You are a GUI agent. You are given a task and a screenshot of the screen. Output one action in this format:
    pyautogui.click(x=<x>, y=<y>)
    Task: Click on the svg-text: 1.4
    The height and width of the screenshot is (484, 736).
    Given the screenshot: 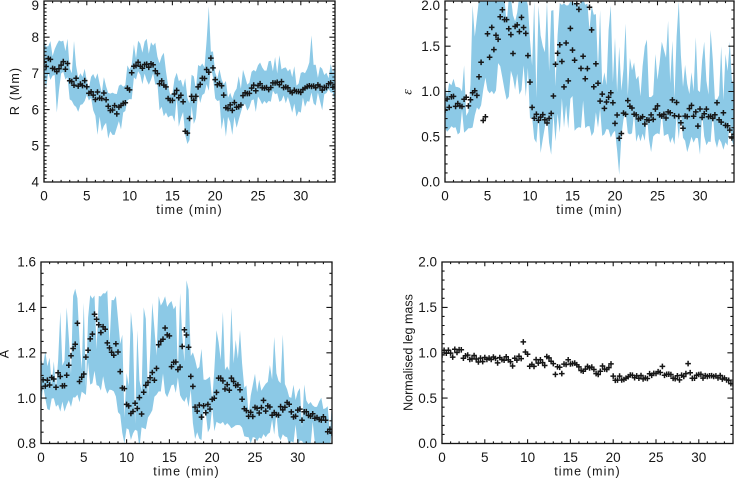 What is the action you would take?
    pyautogui.click(x=26, y=307)
    